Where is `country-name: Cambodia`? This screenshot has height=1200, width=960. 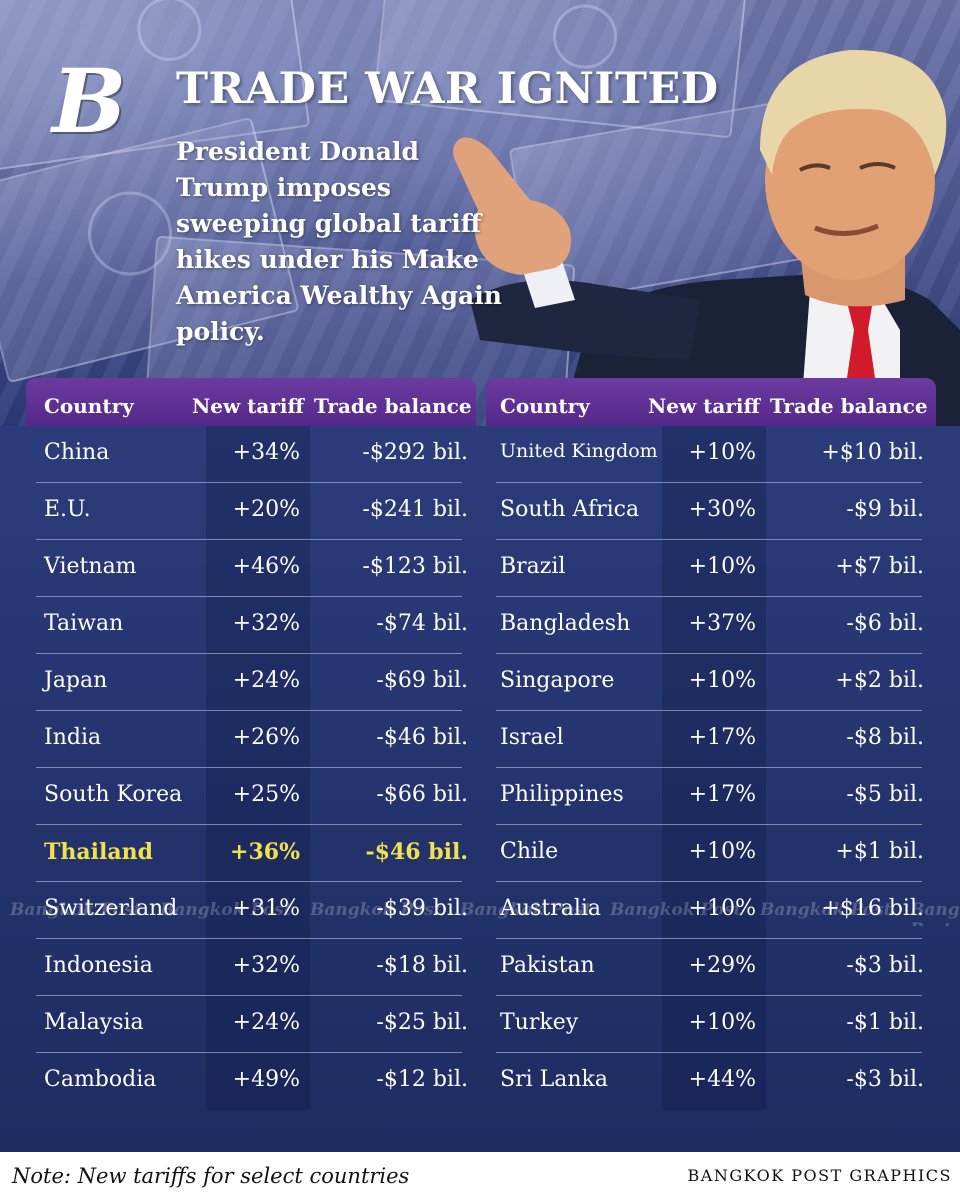
country-name: Cambodia is located at coordinates (100, 1079).